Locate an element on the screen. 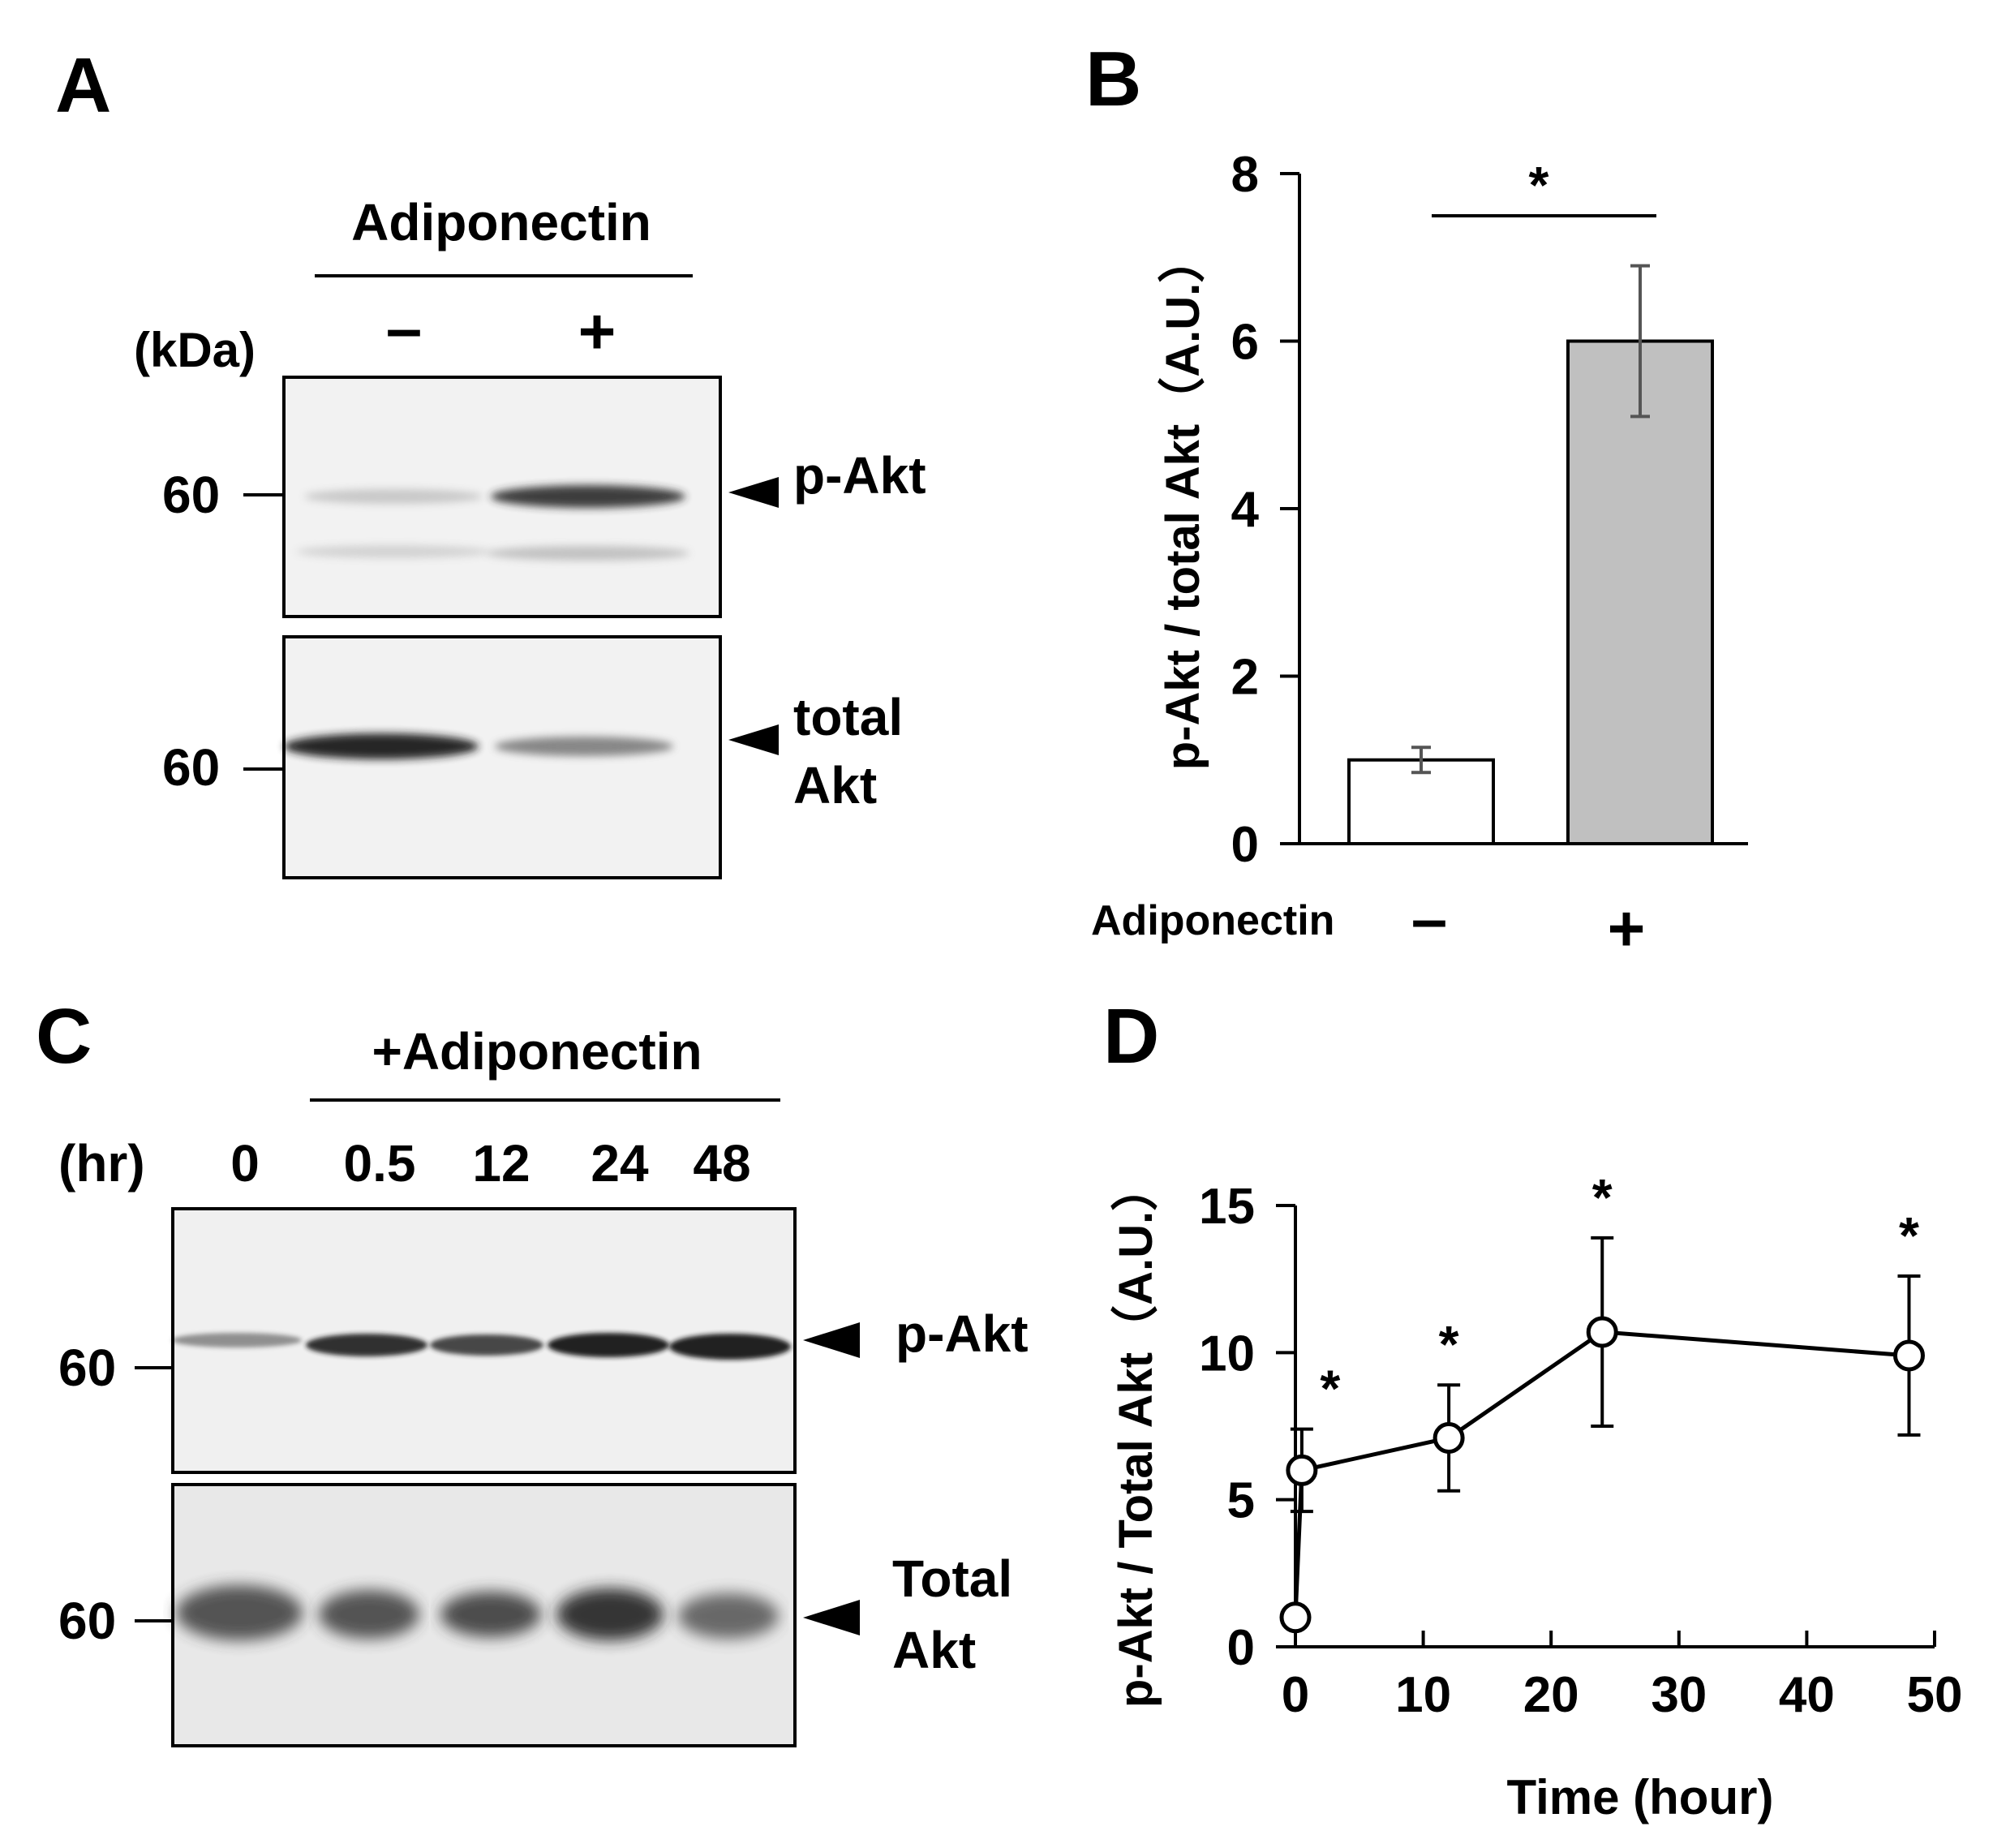  panel-d-x-tick-label: 40 is located at coordinates (1807, 1695).